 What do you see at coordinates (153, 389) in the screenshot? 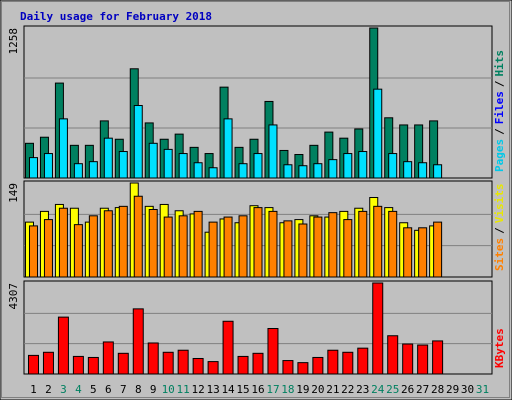
I see `x-tick-label: 9` at bounding box center [153, 389].